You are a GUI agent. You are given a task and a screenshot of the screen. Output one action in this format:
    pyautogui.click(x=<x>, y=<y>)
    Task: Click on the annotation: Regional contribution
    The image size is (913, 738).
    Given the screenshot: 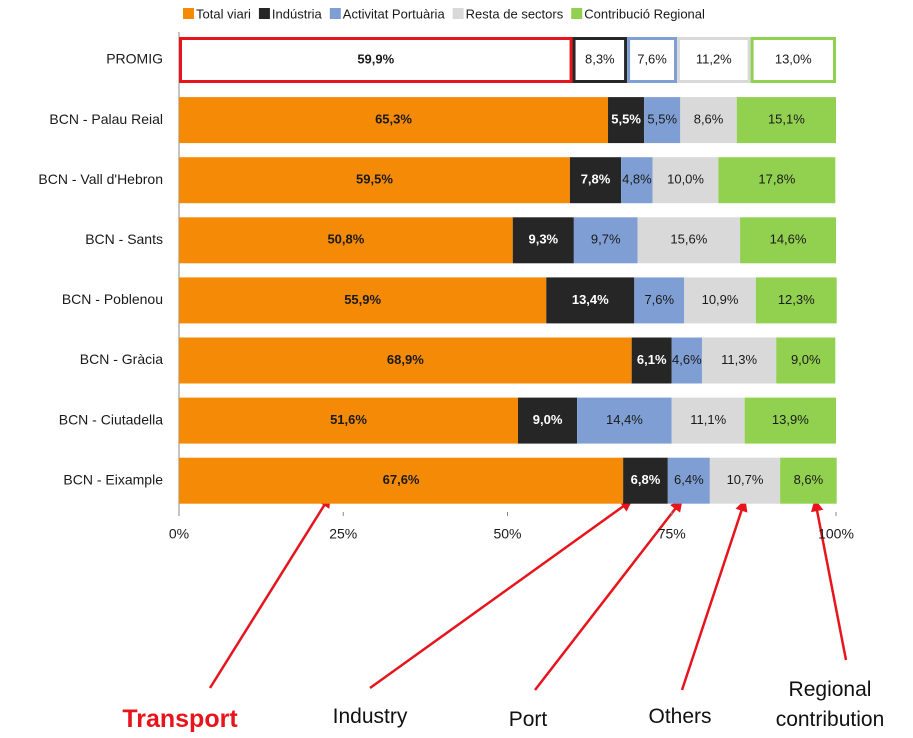 What is the action you would take?
    pyautogui.click(x=830, y=704)
    